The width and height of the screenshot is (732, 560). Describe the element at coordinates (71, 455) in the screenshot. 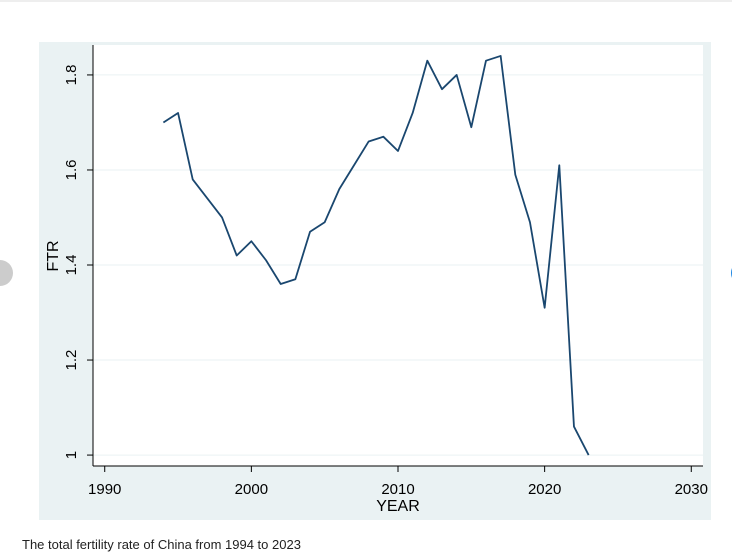

I see `y-tick-label: 1` at that location.